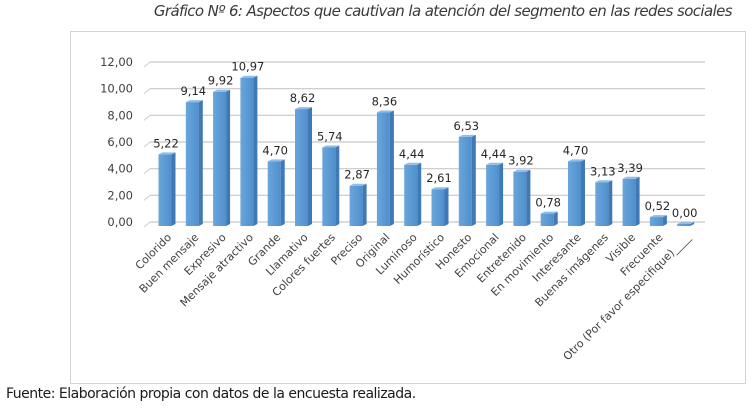 The image size is (755, 409). What do you see at coordinates (247, 67) in the screenshot?
I see `data-label: 10,97` at bounding box center [247, 67].